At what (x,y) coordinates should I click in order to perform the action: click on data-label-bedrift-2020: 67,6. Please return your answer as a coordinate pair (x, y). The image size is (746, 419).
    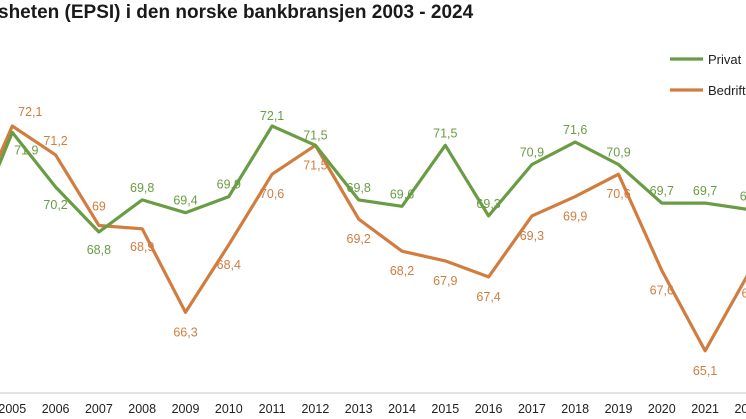
    Looking at the image, I should click on (662, 291).